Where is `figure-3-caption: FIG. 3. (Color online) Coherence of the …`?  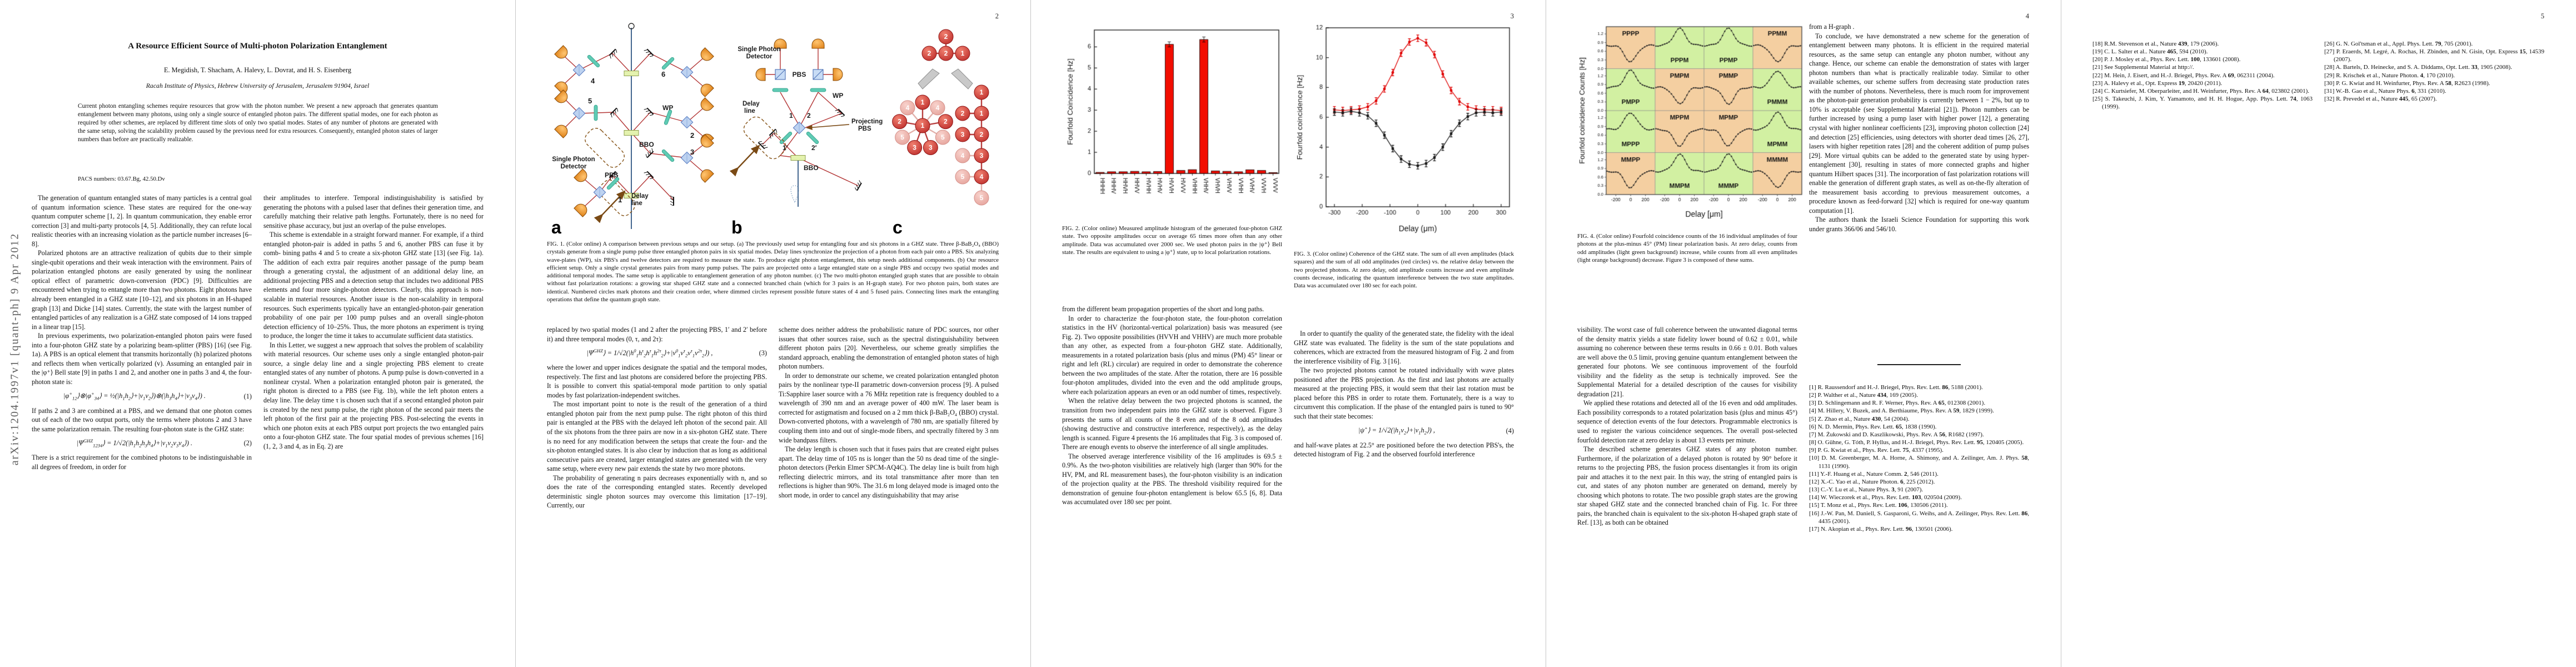 figure-3-caption: FIG. 3. (Color online) Coherence of the … is located at coordinates (1404, 270).